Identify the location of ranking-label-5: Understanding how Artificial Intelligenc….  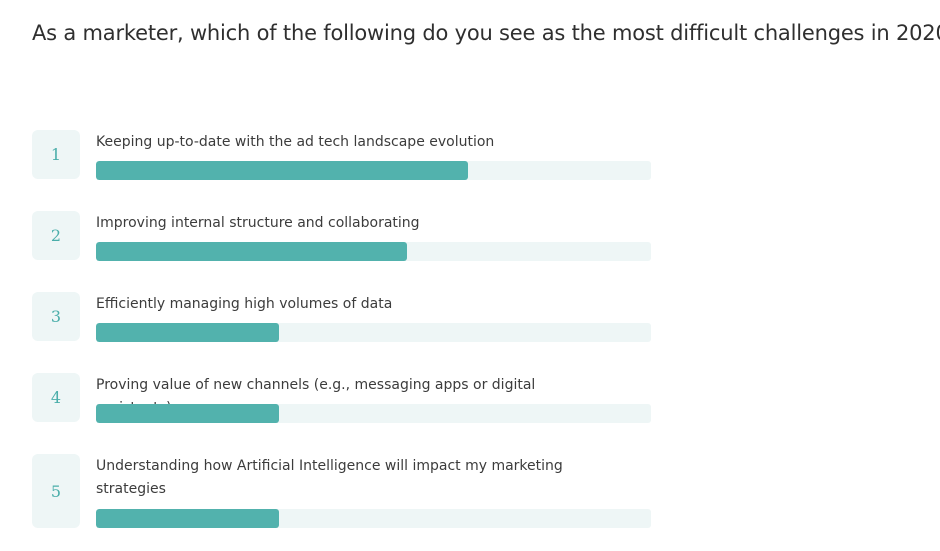
(329, 477).